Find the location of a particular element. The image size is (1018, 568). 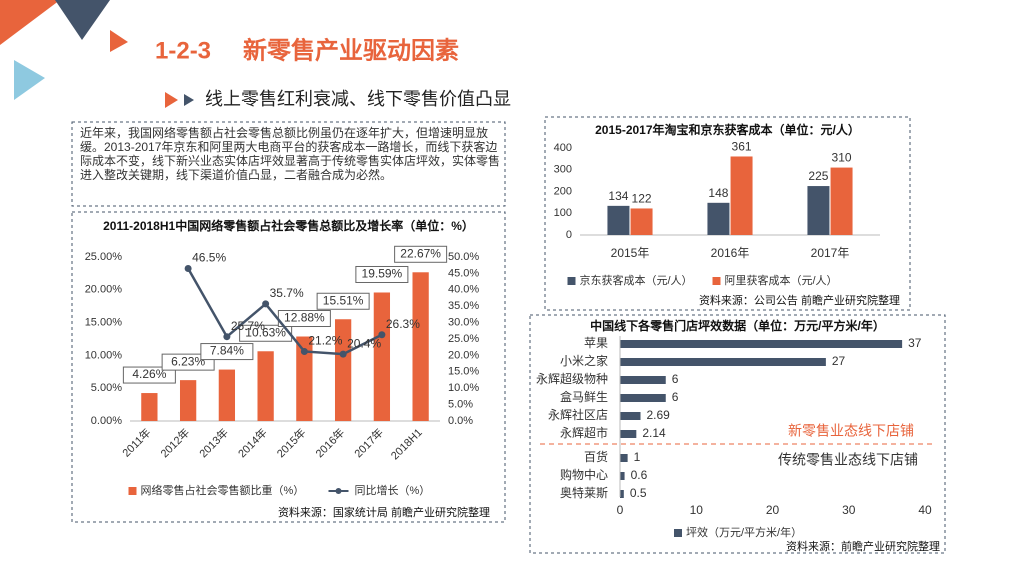

data-label: 225 is located at coordinates (818, 176).